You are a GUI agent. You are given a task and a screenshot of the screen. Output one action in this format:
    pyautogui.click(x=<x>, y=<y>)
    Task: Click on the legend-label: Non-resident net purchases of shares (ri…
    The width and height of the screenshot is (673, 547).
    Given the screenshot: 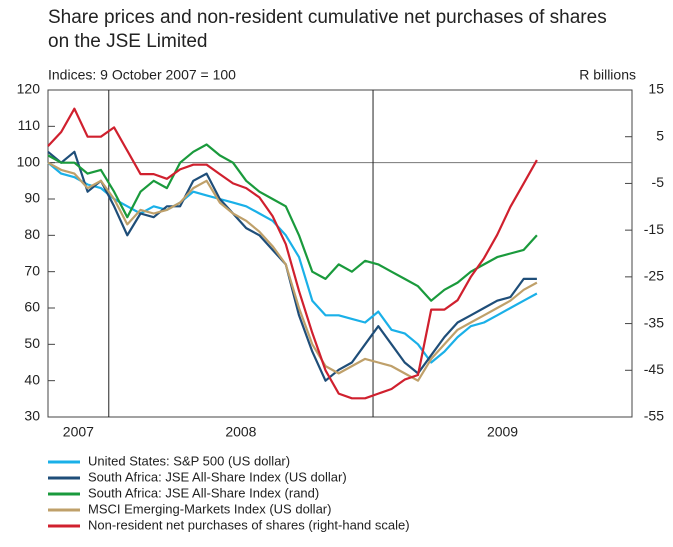 What is the action you would take?
    pyautogui.click(x=249, y=524)
    